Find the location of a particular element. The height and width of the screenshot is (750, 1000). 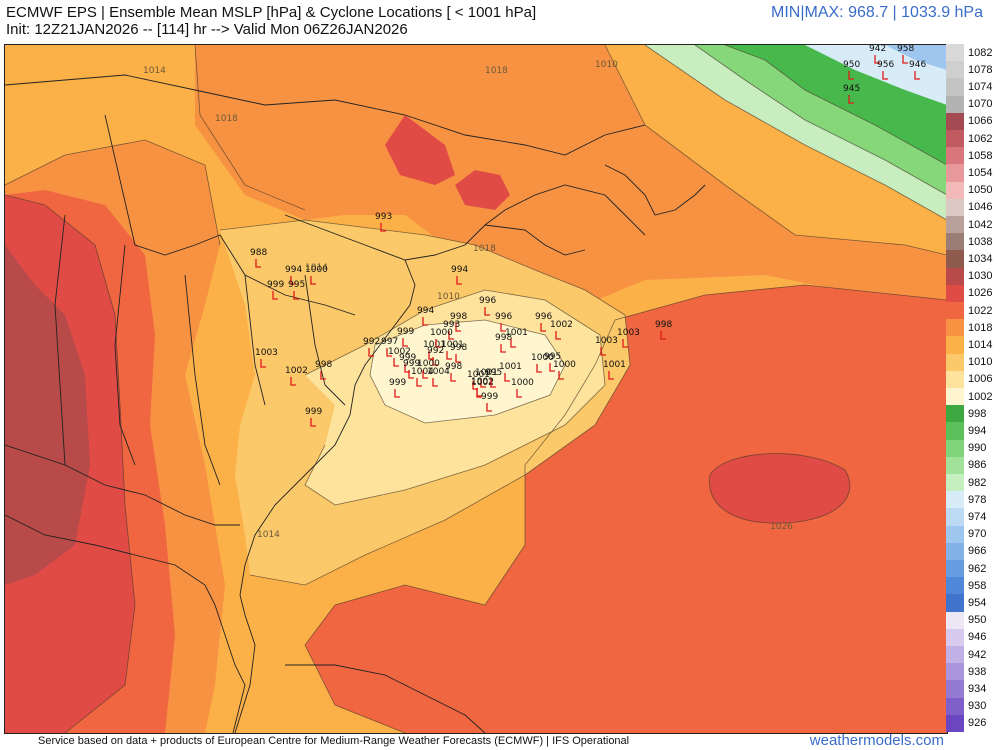

cyclone-pressure-label: 995 is located at coordinates (552, 357).